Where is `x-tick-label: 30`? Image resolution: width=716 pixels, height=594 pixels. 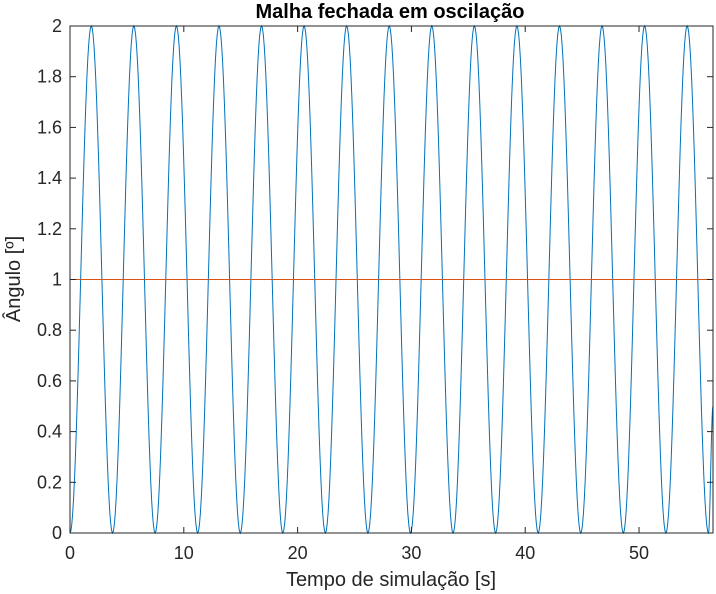 x-tick-label: 30 is located at coordinates (411, 553).